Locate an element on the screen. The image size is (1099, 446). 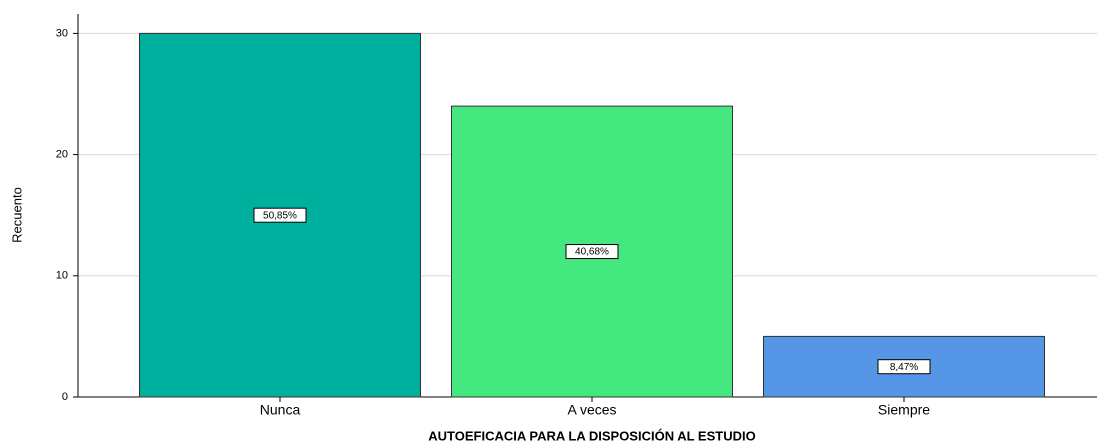
data-label: 50,85% is located at coordinates (280, 215).